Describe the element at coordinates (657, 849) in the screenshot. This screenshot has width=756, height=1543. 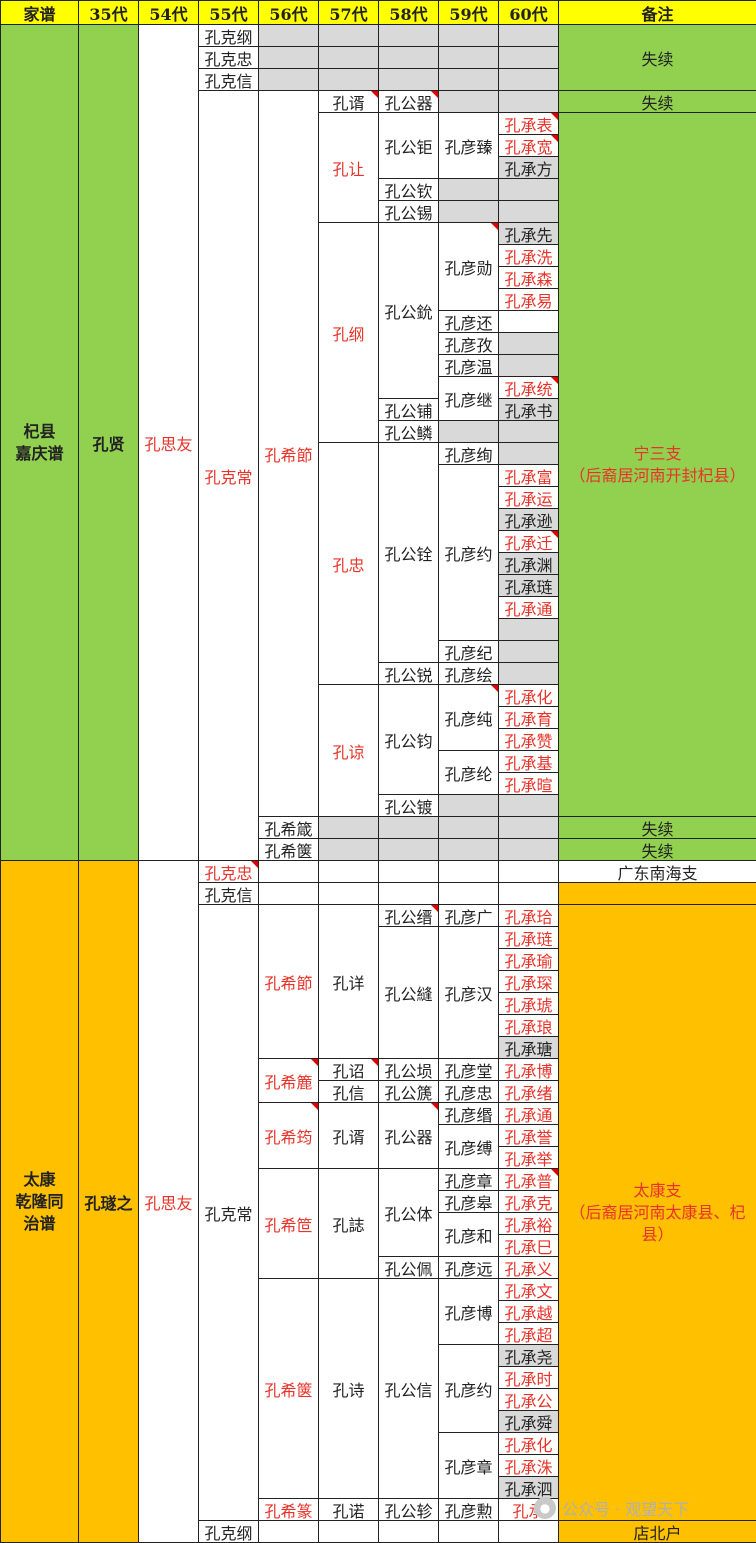
I see `note: 失续` at that location.